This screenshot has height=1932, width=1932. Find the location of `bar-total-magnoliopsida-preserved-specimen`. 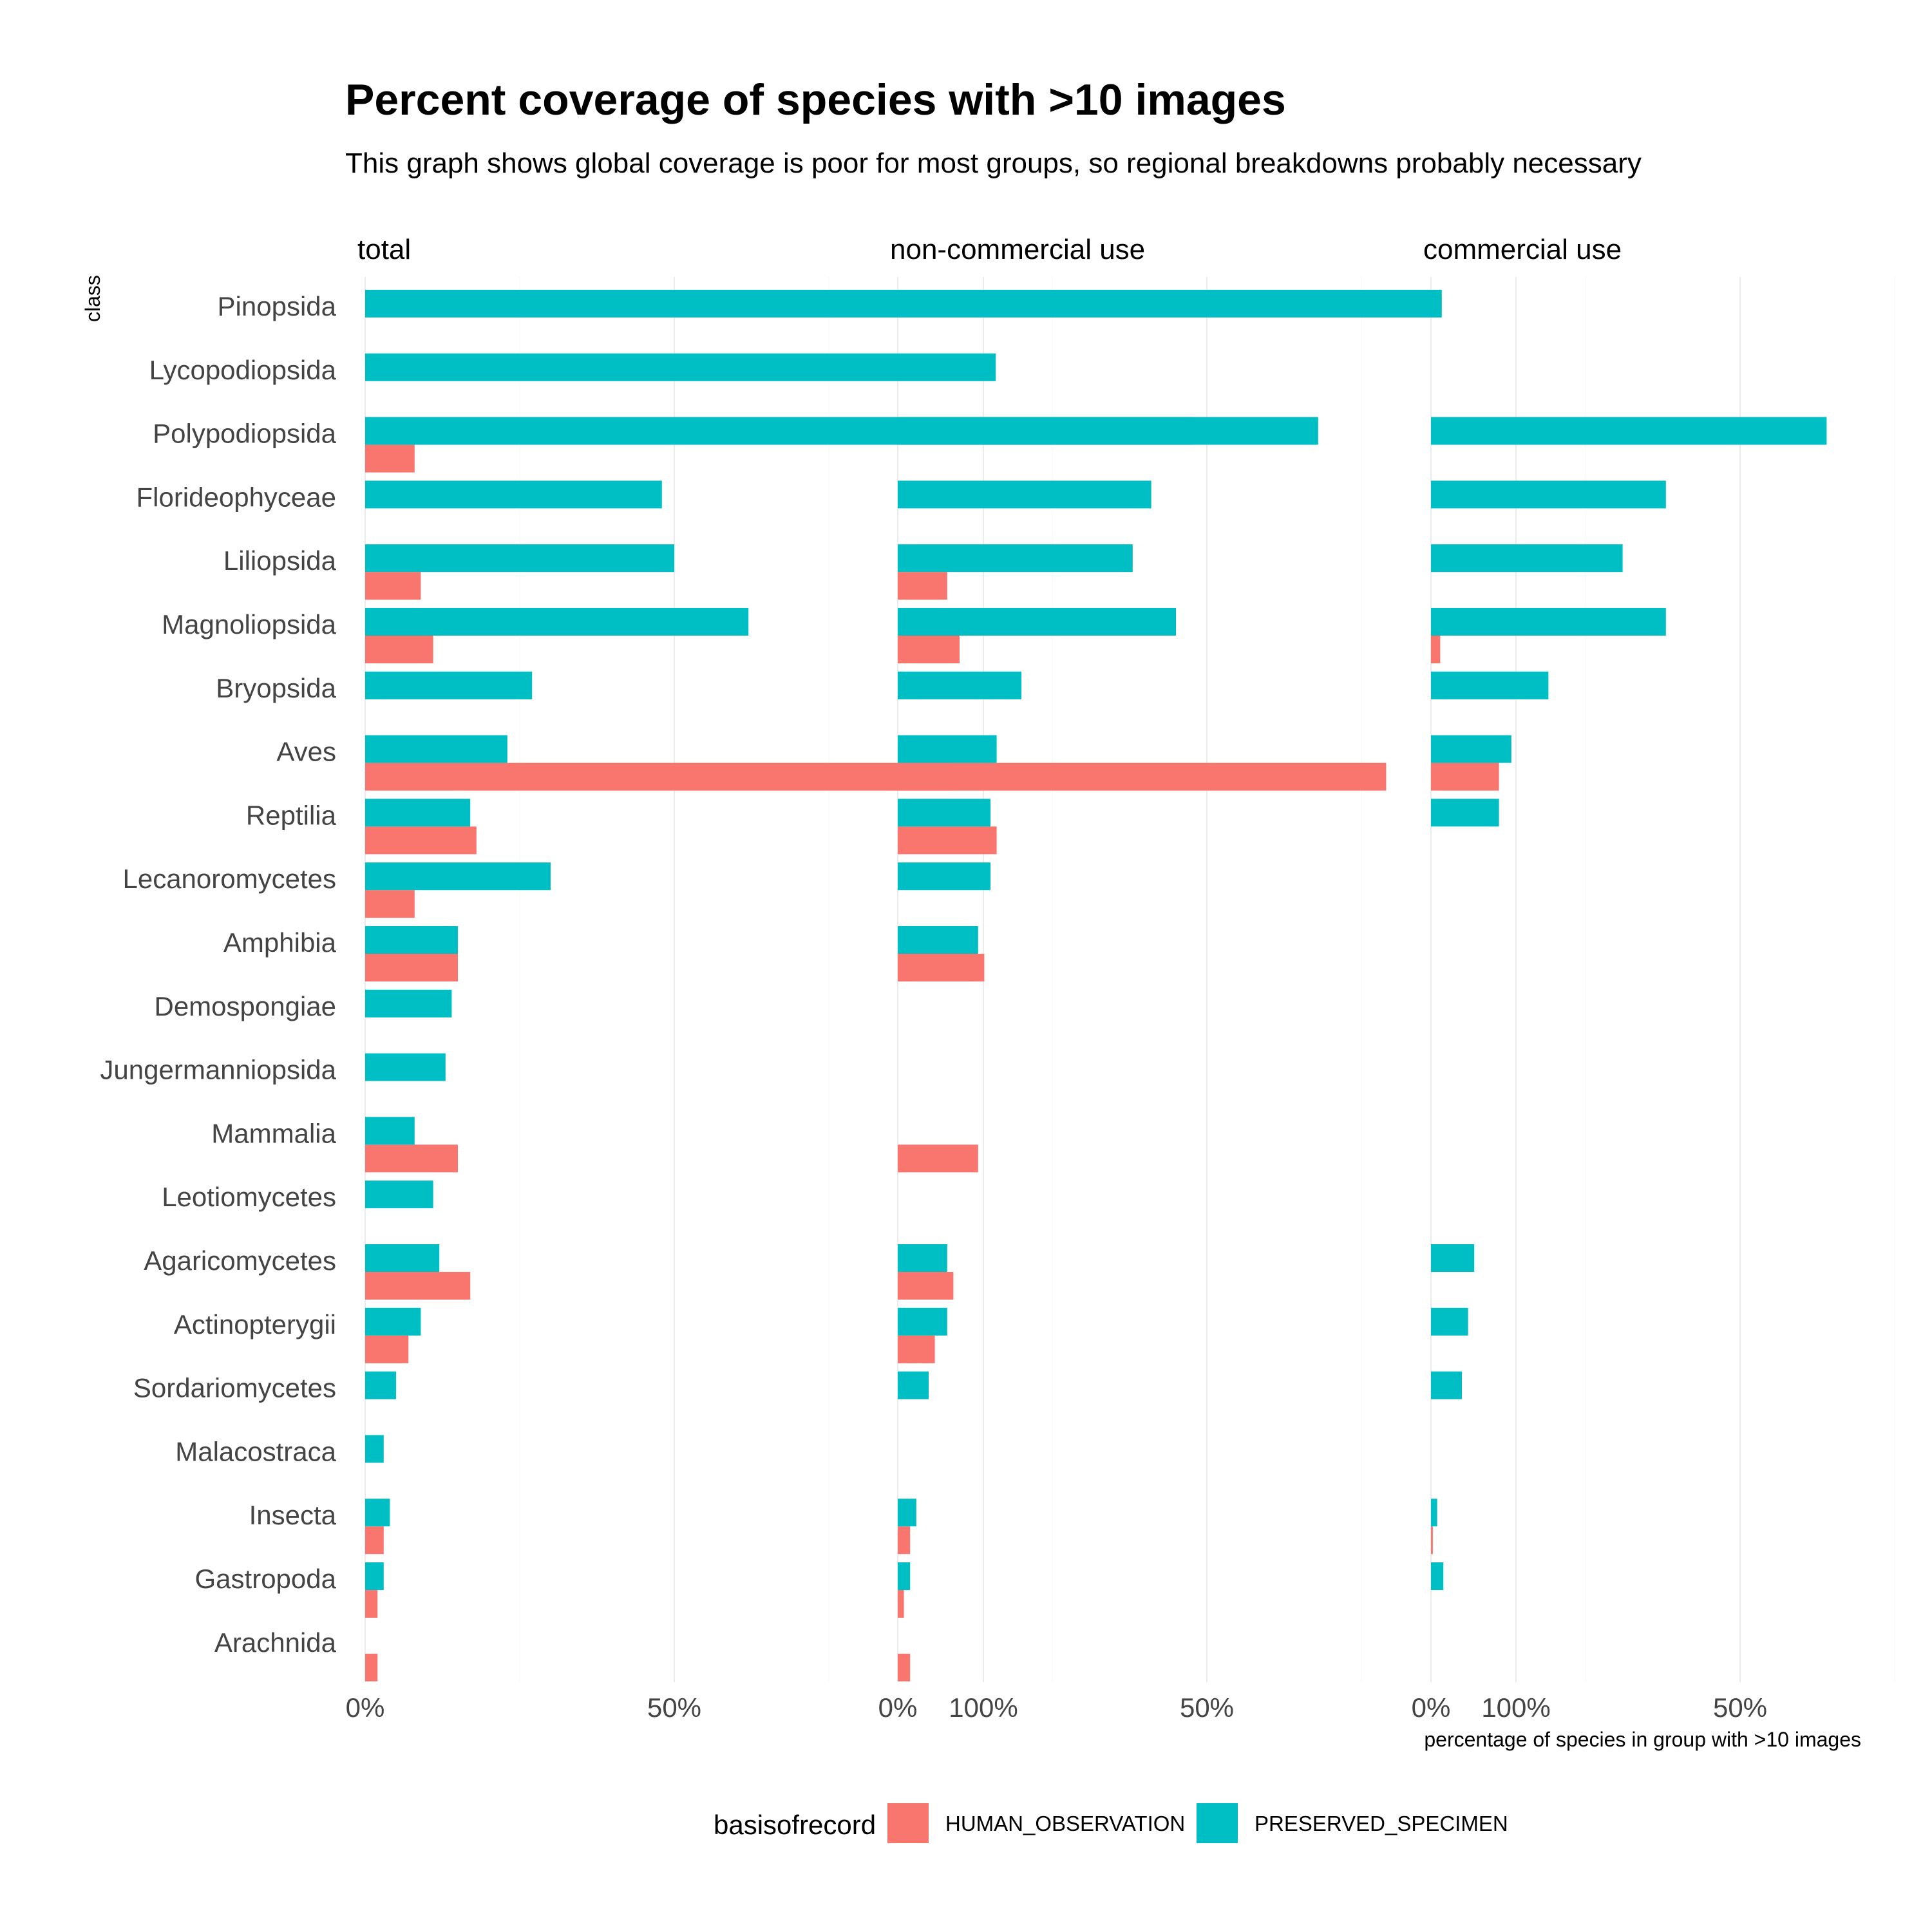

bar-total-magnoliopsida-preserved-specimen is located at coordinates (557, 622).